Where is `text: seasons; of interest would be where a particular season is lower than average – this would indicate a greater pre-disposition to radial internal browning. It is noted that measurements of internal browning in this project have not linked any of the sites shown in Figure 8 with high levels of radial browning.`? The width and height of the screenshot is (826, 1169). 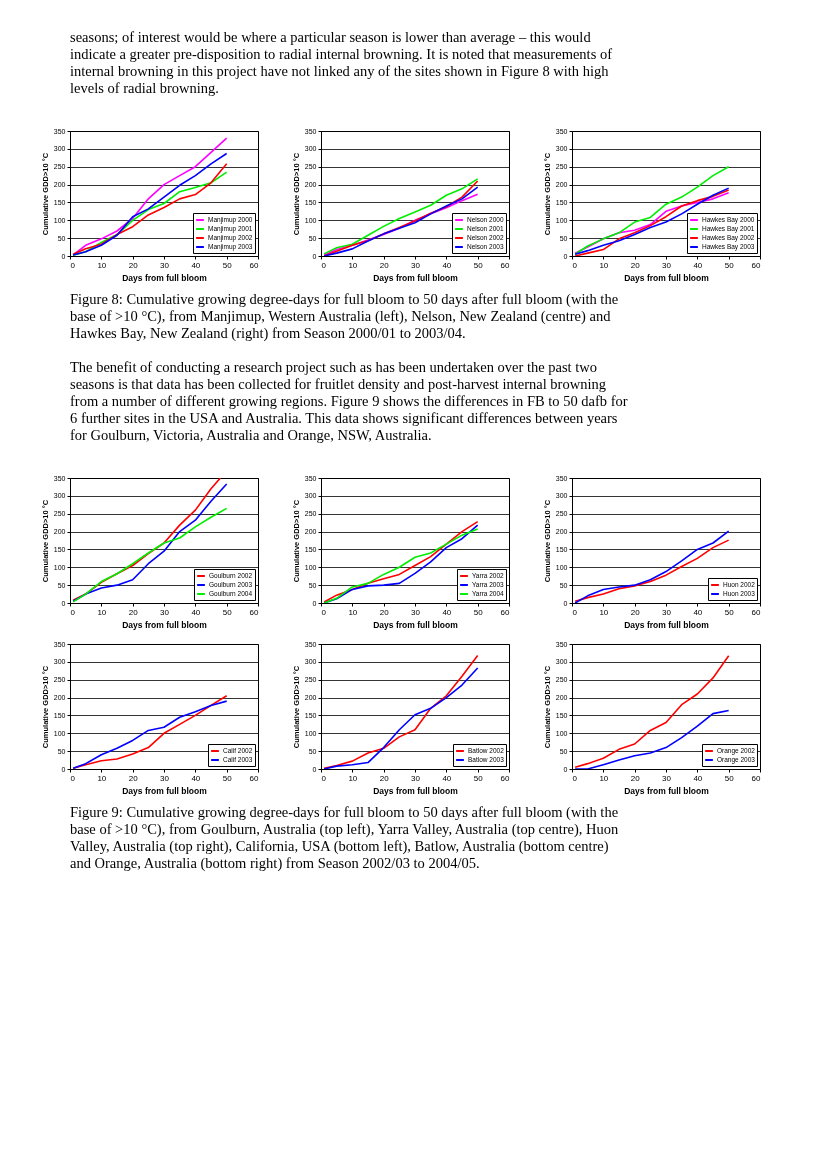
text: seasons; of interest would be where a particular season is lower than average – this would indicate a greater pre-disposition to radial internal browning. It is noted that measurements of internal browning in this project have not linked any of the sites shown in Figure 8 with high levels of radial browning. is located at coordinates (341, 62).